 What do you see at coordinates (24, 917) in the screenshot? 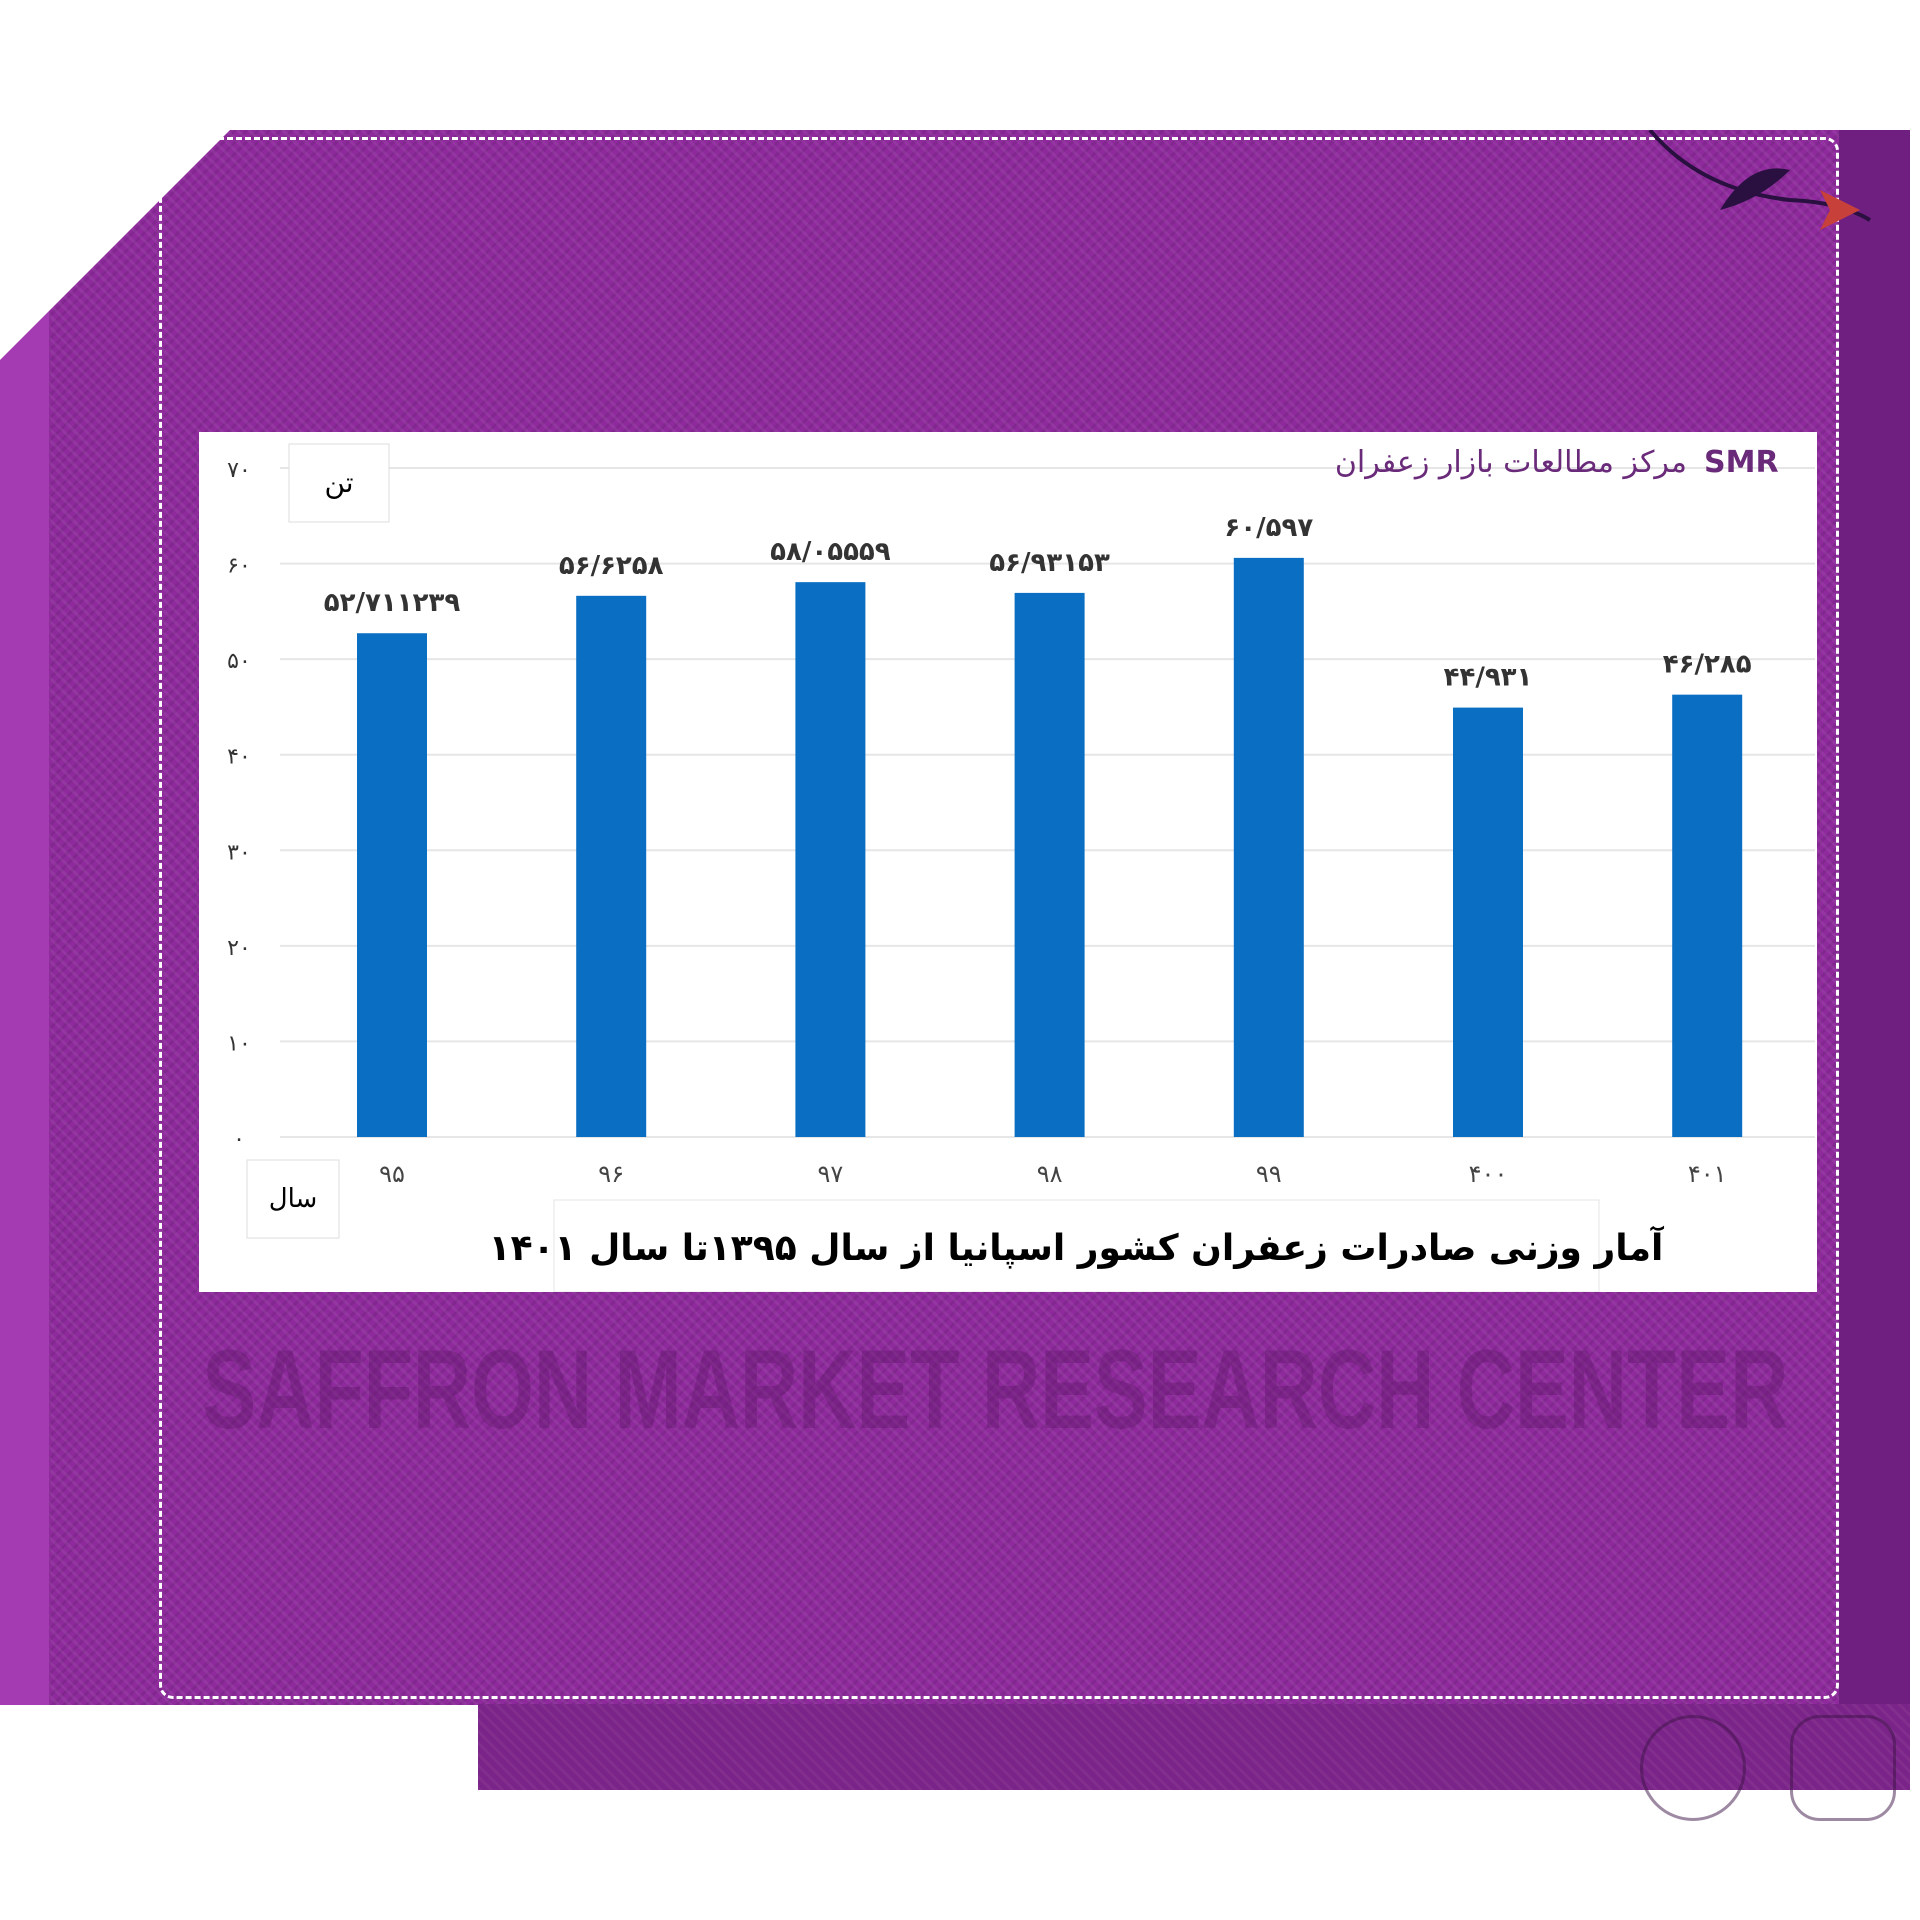
I see `left-strip` at bounding box center [24, 917].